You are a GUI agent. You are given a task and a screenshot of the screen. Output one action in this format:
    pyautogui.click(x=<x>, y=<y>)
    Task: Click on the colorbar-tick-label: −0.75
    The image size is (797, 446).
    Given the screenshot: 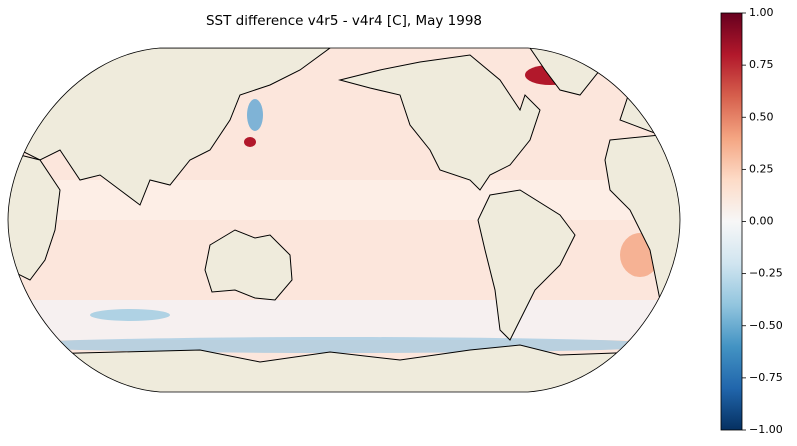 What is the action you would take?
    pyautogui.click(x=766, y=377)
    